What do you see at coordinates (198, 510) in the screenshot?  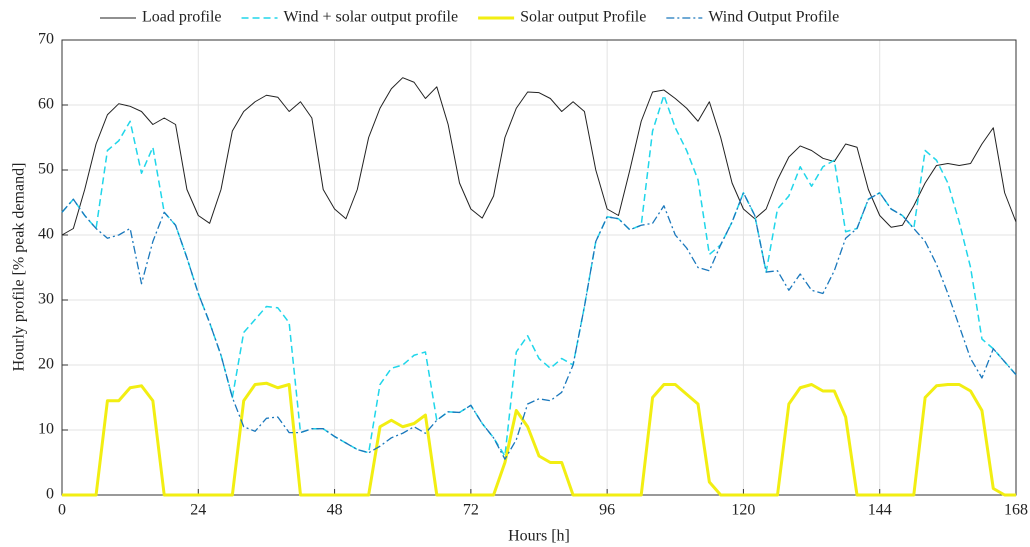 I see `x-tick-label: 24` at bounding box center [198, 510].